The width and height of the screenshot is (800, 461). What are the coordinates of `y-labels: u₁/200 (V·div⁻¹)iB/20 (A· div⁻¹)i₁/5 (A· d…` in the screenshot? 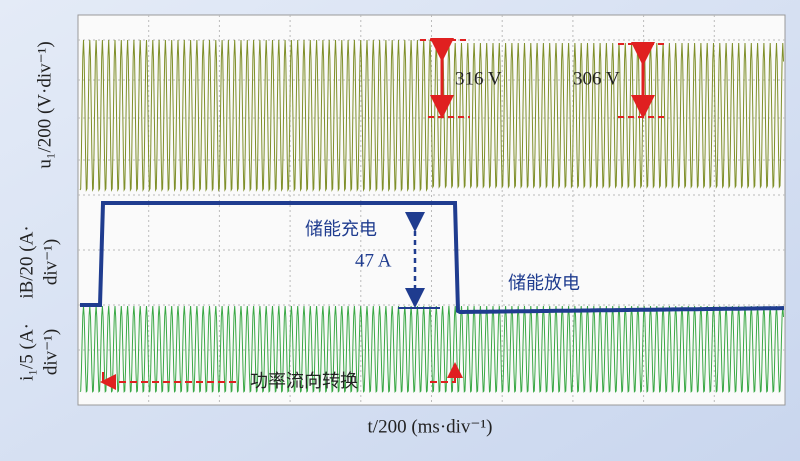 It's located at (38, 211).